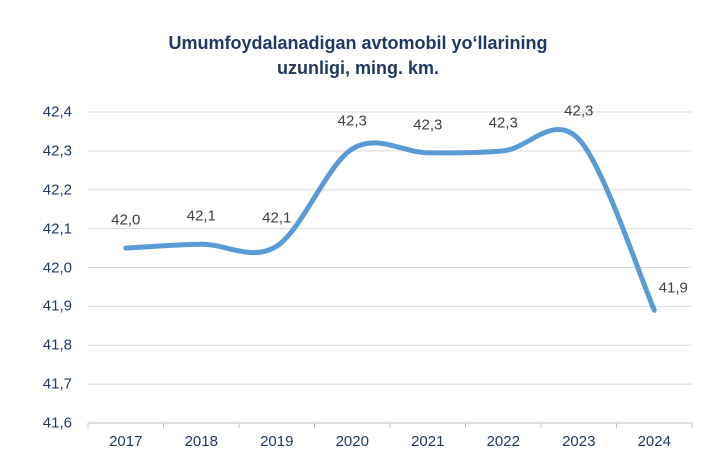 The height and width of the screenshot is (465, 716). Describe the element at coordinates (277, 441) in the screenshot. I see `x-axis-tick-label: 2019` at that location.